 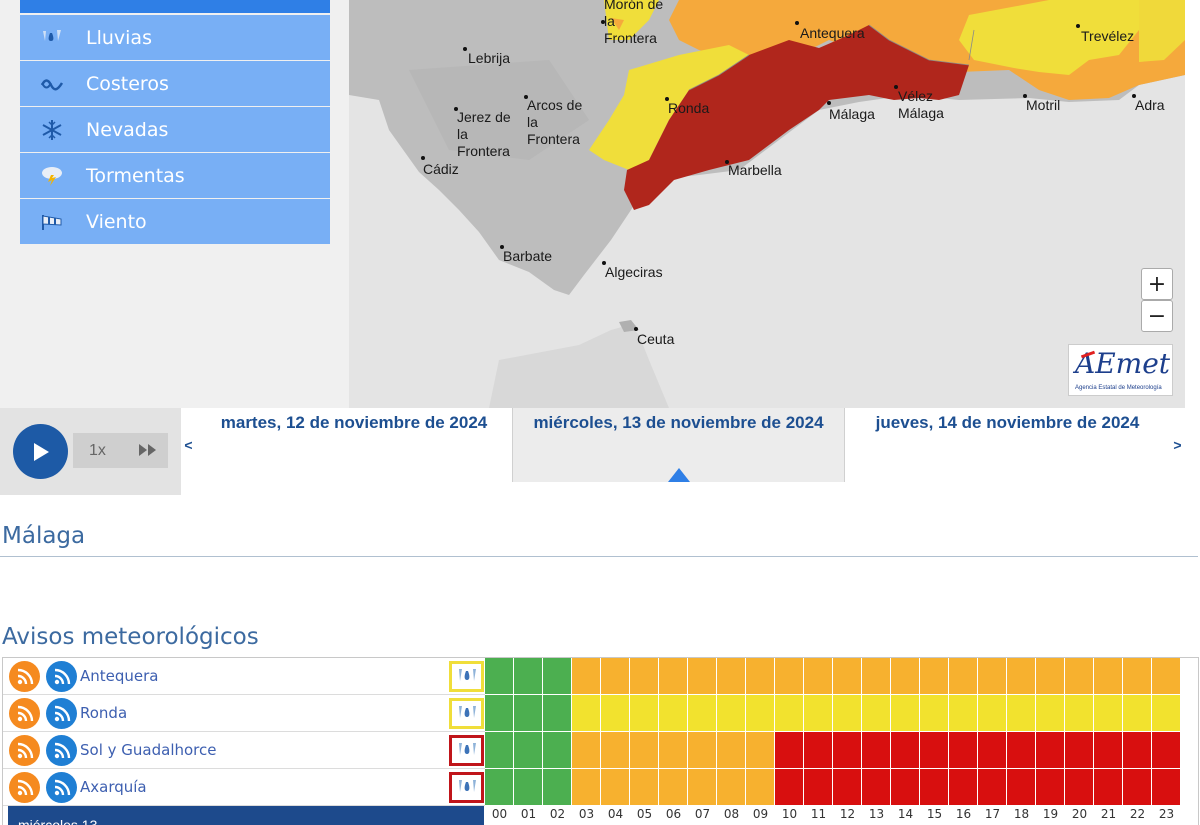 What do you see at coordinates (40, 451) in the screenshot?
I see `play-button` at bounding box center [40, 451].